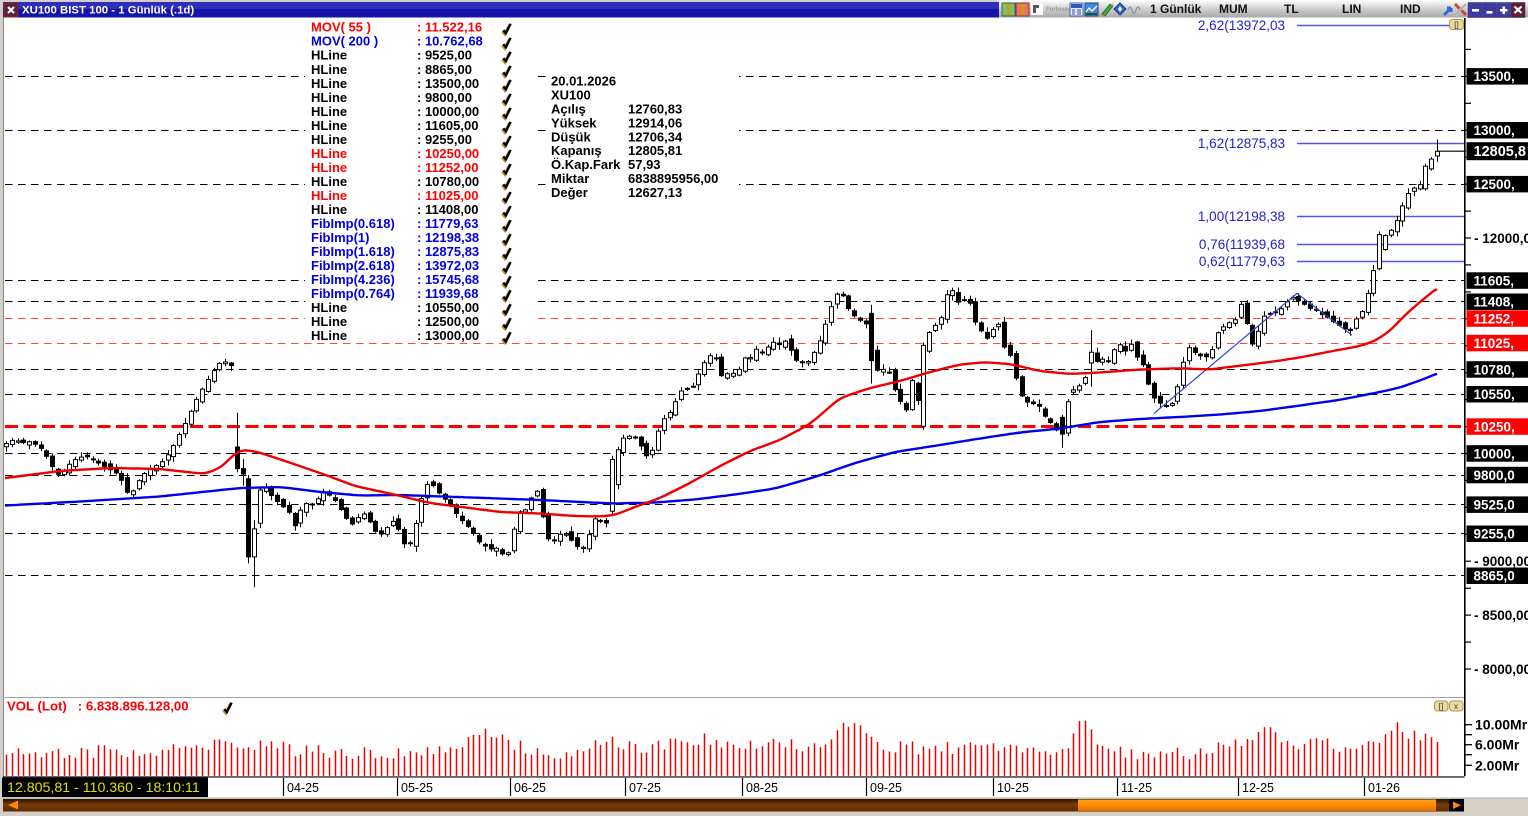 This screenshot has width=1528, height=816. What do you see at coordinates (448, 307) in the screenshot?
I see `svg-text:: 10550,00: : 10550,00` at bounding box center [448, 307].